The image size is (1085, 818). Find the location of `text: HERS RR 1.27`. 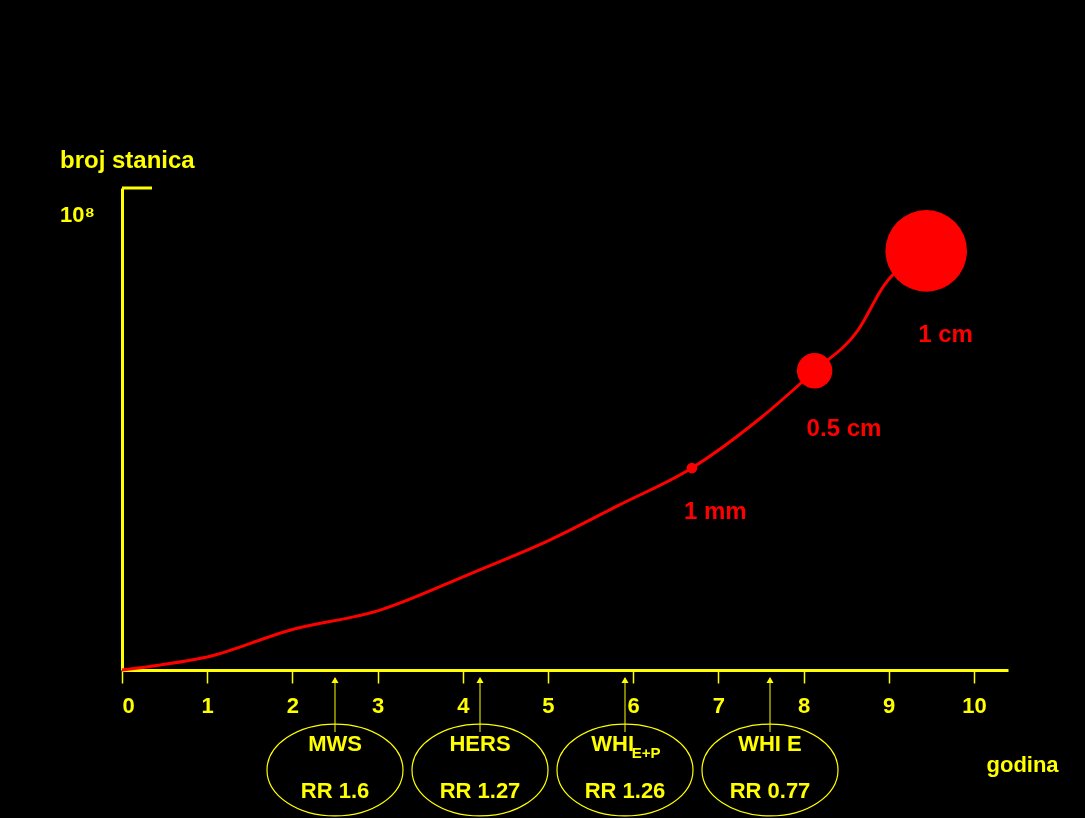

text: HERS RR 1.27 is located at coordinates (480, 767).